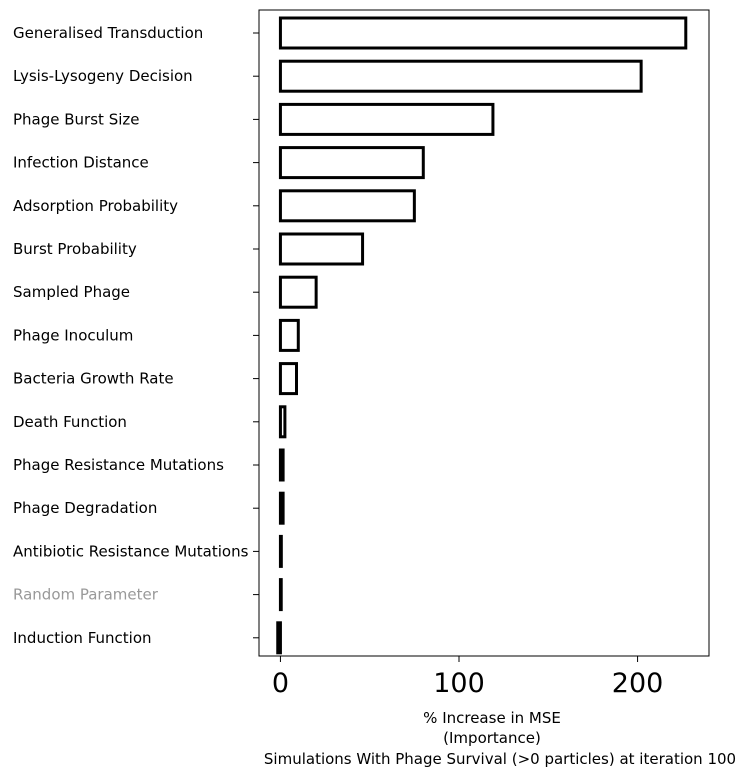  What do you see at coordinates (75, 249) in the screenshot?
I see `category-label-burst-probability: Burst Probability` at bounding box center [75, 249].